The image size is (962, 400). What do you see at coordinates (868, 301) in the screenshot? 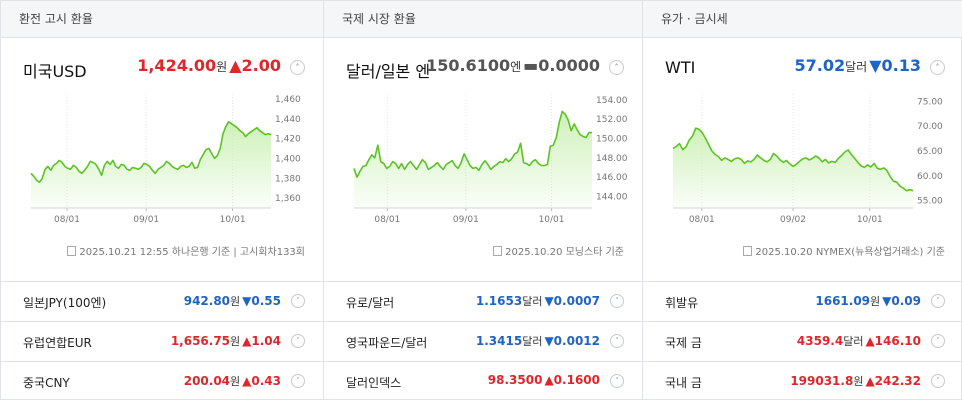
I see `quote-row-value: 1661.09원 ▼0.09` at bounding box center [868, 301].